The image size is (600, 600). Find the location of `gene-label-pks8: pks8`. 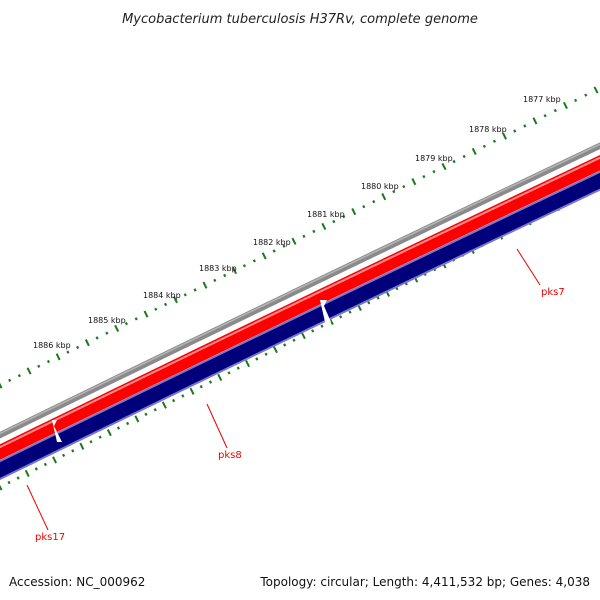

gene-label-pks8: pks8 is located at coordinates (230, 455).